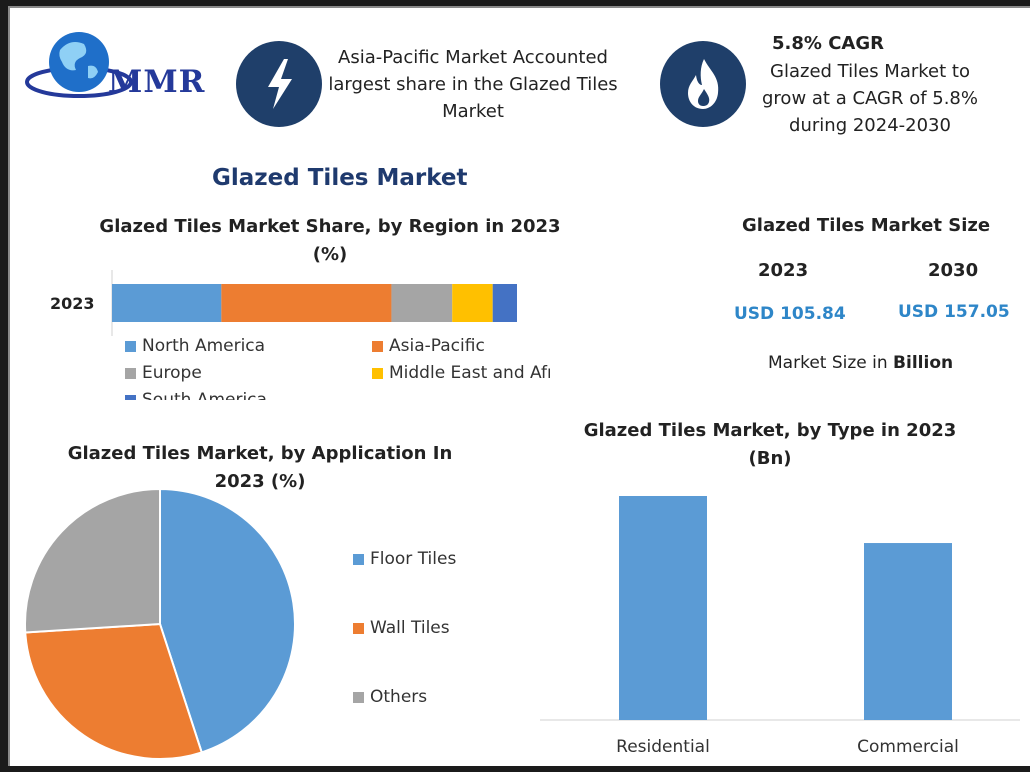 Image resolution: width=1030 pixels, height=772 pixels. What do you see at coordinates (790, 314) in the screenshot?
I see `market-size-value-2023: USD 105.84` at bounding box center [790, 314].